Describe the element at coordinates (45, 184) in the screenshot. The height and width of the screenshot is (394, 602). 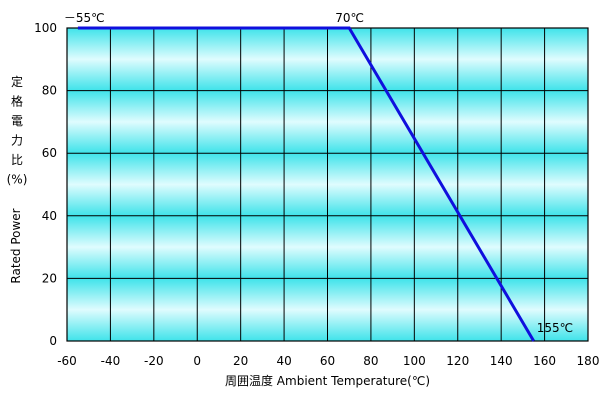
I see `y-axis-ticks: 0 20 40 60 80 100` at that location.